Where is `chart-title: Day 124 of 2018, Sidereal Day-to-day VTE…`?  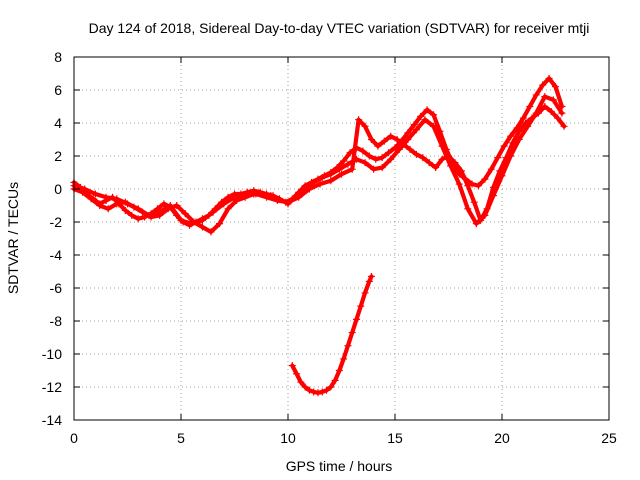 chart-title: Day 124 of 2018, Sidereal Day-to-day VTE… is located at coordinates (339, 28).